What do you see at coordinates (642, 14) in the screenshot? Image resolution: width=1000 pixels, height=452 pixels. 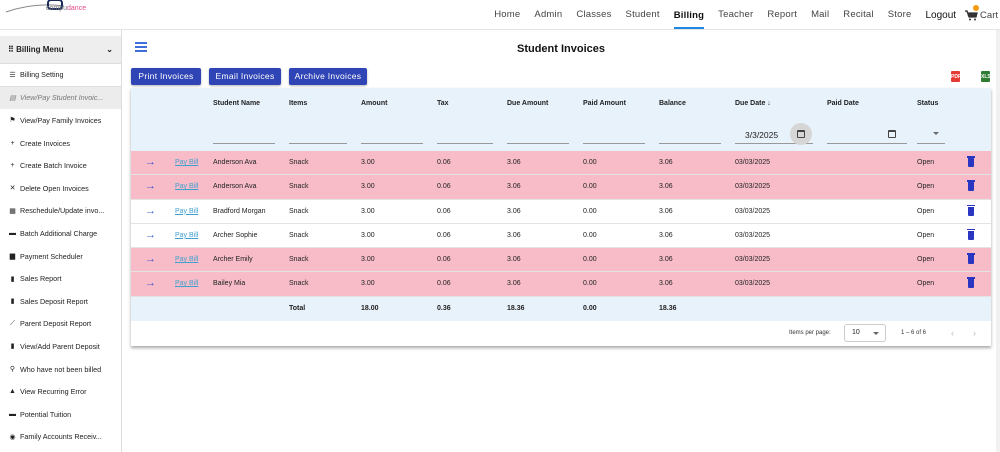 I see `nav-student: Student` at bounding box center [642, 14].